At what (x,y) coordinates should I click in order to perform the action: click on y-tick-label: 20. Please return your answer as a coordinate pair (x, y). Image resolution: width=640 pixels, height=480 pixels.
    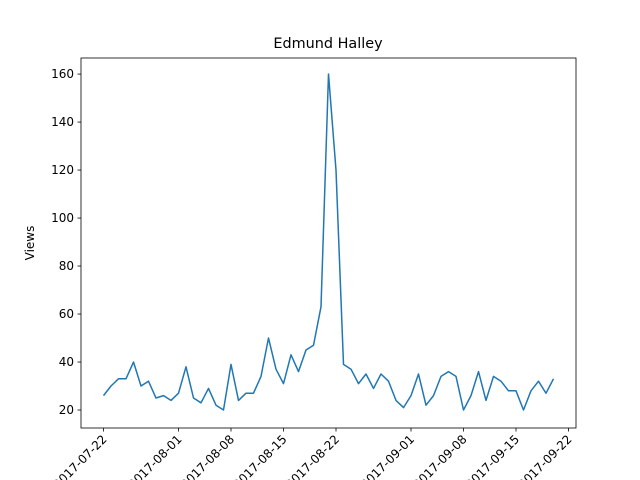
    Looking at the image, I should click on (66, 410).